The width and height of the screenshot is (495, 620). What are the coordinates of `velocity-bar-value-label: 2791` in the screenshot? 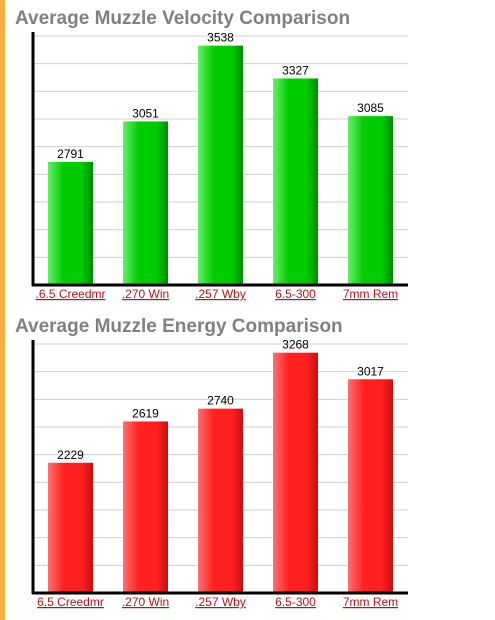 It's located at (70, 154).